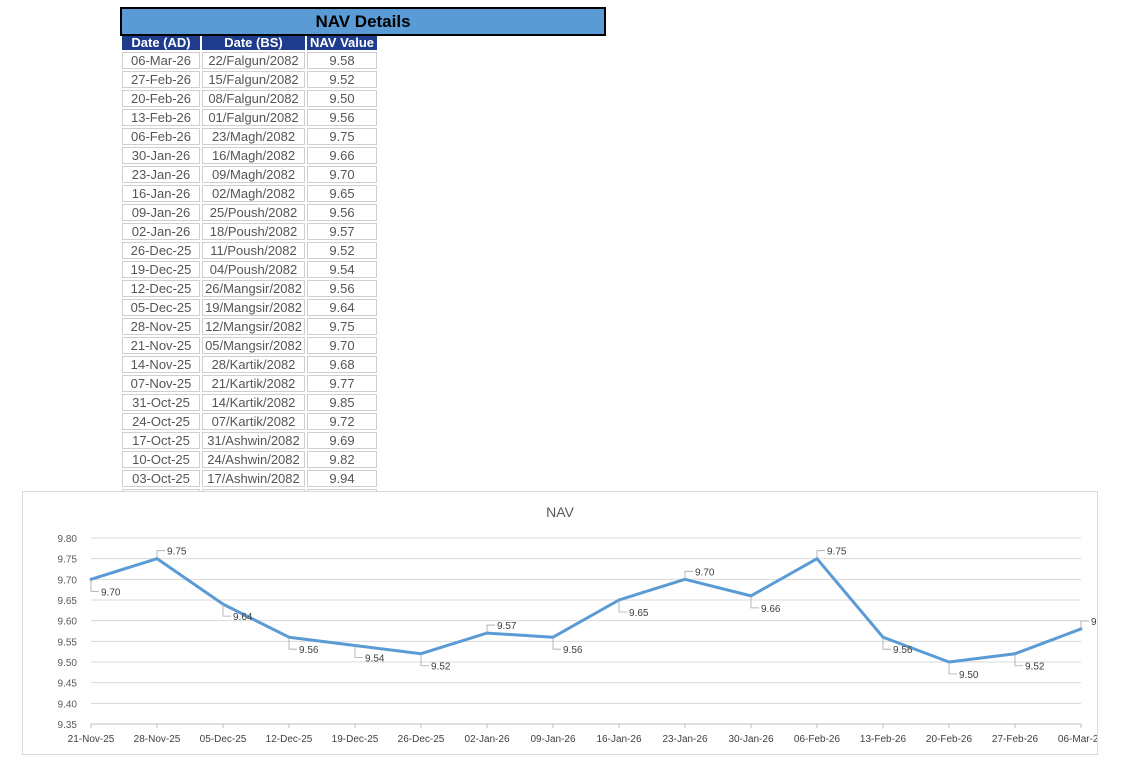 Image resolution: width=1121 pixels, height=765 pixels. I want to click on table-row: 19-Dec-25 04/Poush/2082 9.54, so click(249, 269).